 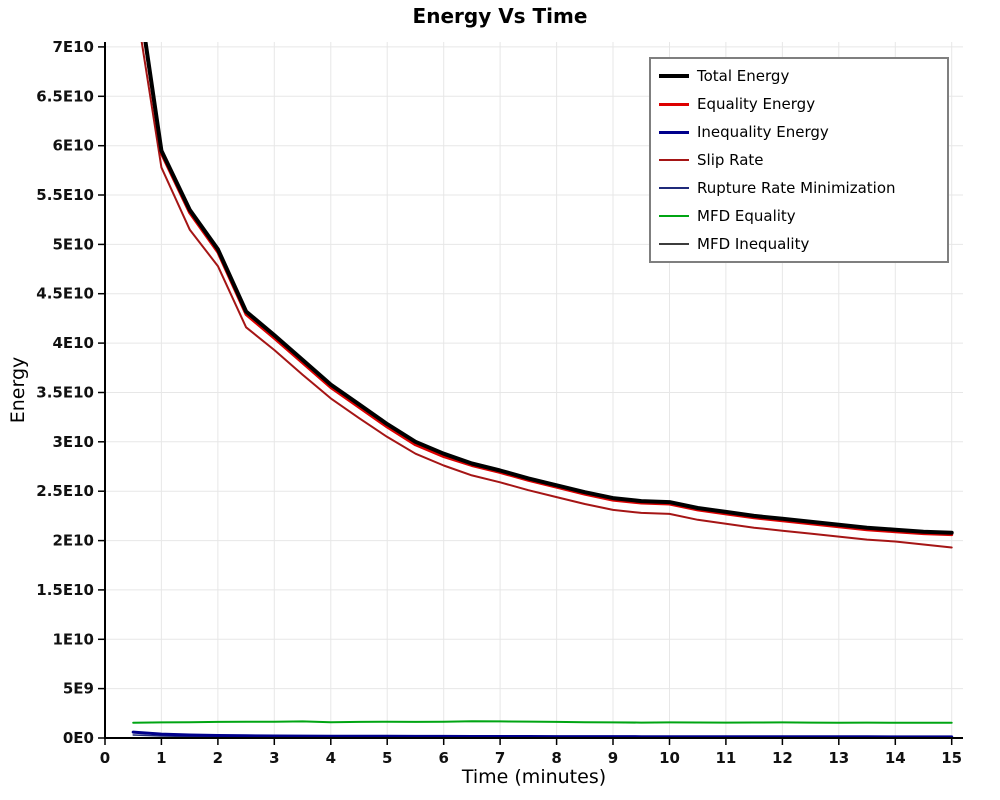 What do you see at coordinates (65, 491) in the screenshot?
I see `y-tick-label: 2.5E10` at bounding box center [65, 491].